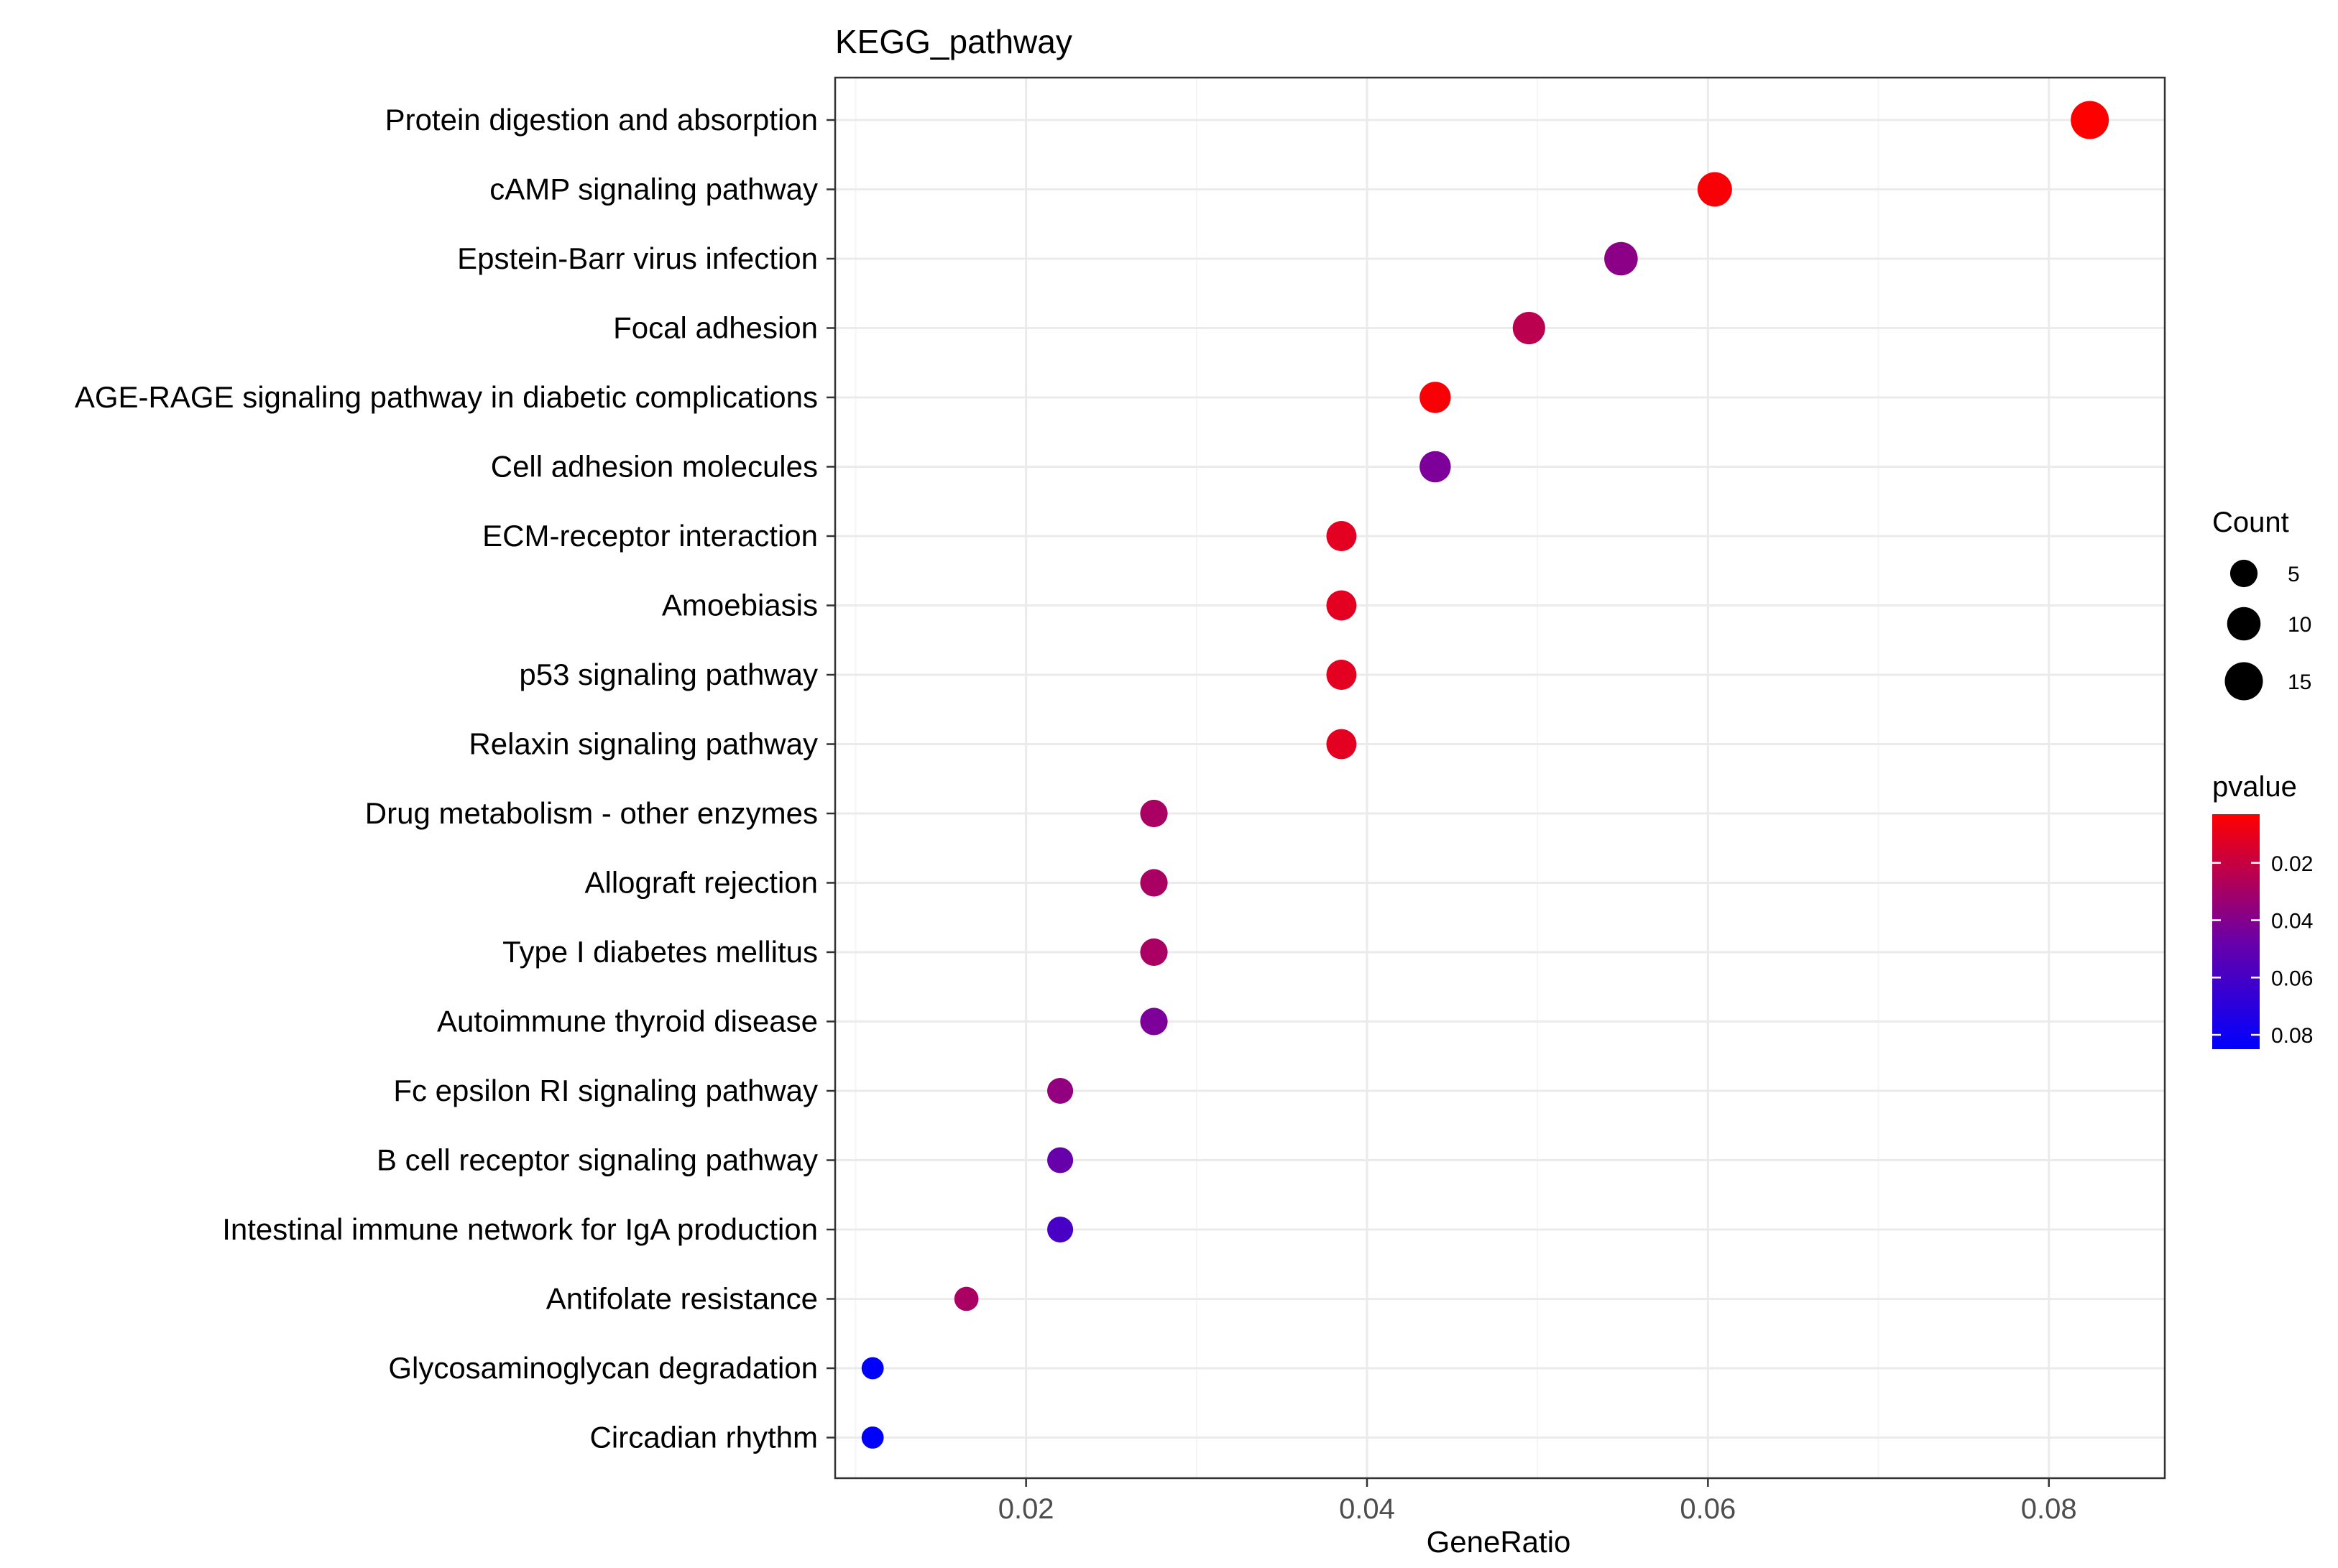 This screenshot has width=2338, height=1568. Describe the element at coordinates (1367, 1509) in the screenshot. I see `x-tick-label: 0.04` at that location.